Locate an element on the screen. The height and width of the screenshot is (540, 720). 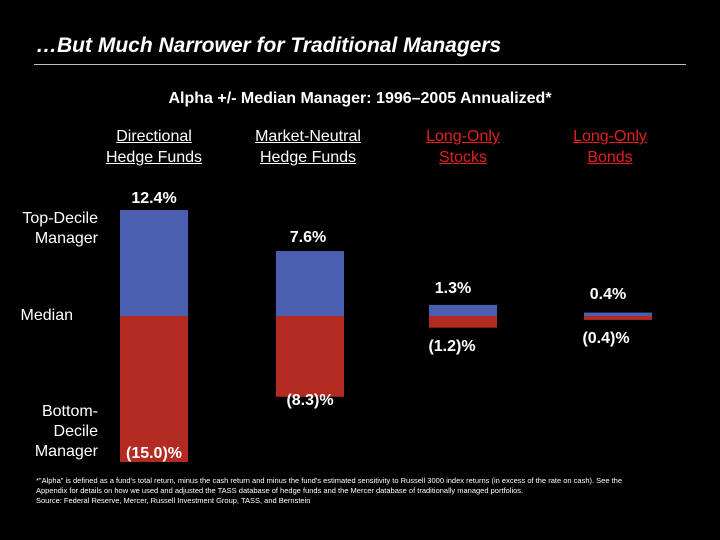
category-label-line: Bonds is located at coordinates (610, 157).